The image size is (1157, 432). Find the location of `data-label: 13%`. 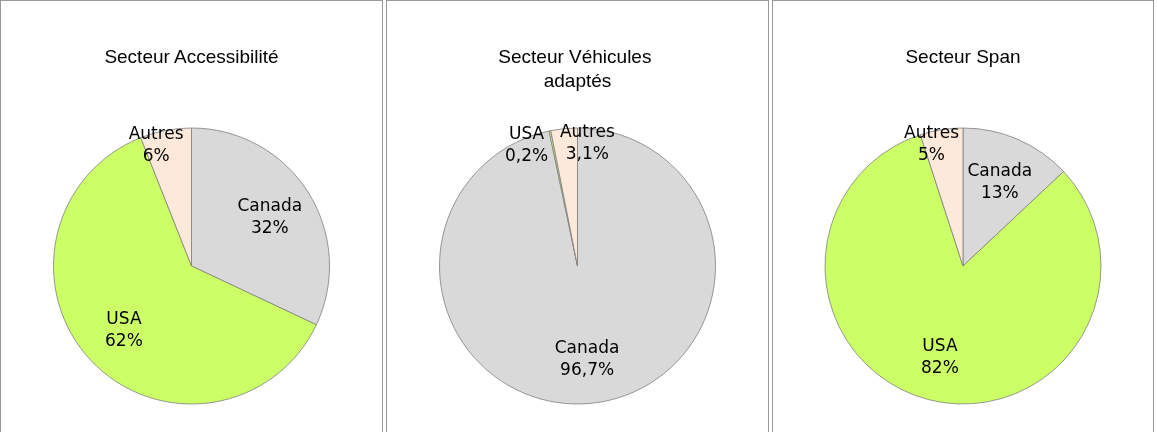

data-label: 13% is located at coordinates (999, 191).